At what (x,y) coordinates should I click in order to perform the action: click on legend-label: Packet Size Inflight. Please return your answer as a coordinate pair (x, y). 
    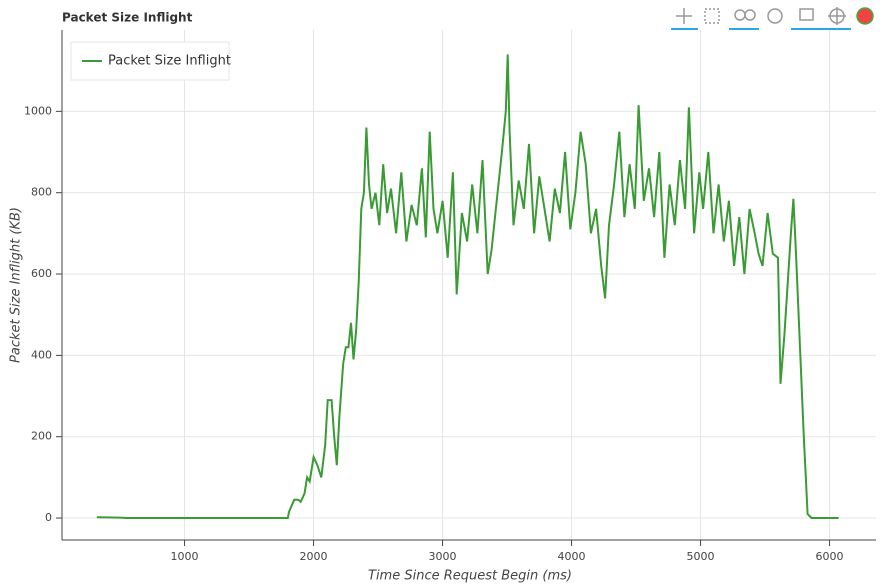
    Looking at the image, I should click on (169, 61).